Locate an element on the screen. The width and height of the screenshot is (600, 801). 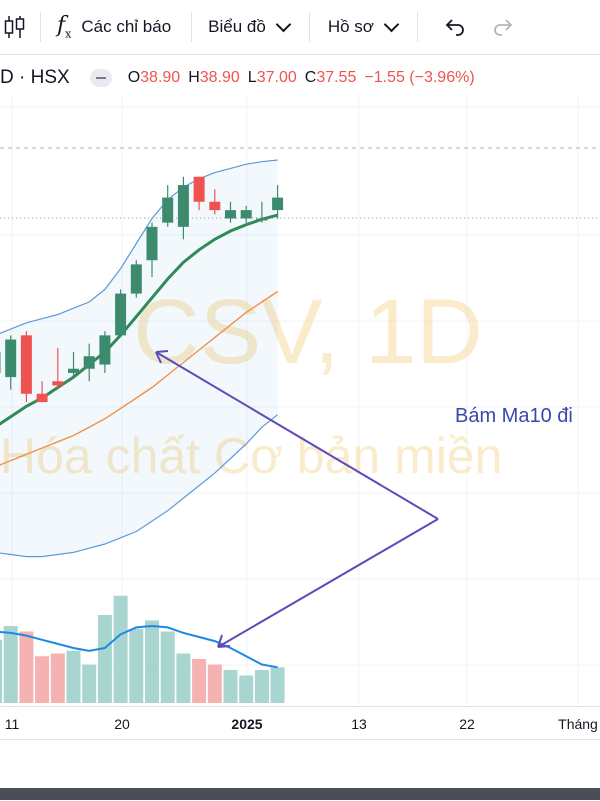
close-label: C is located at coordinates (310, 77).